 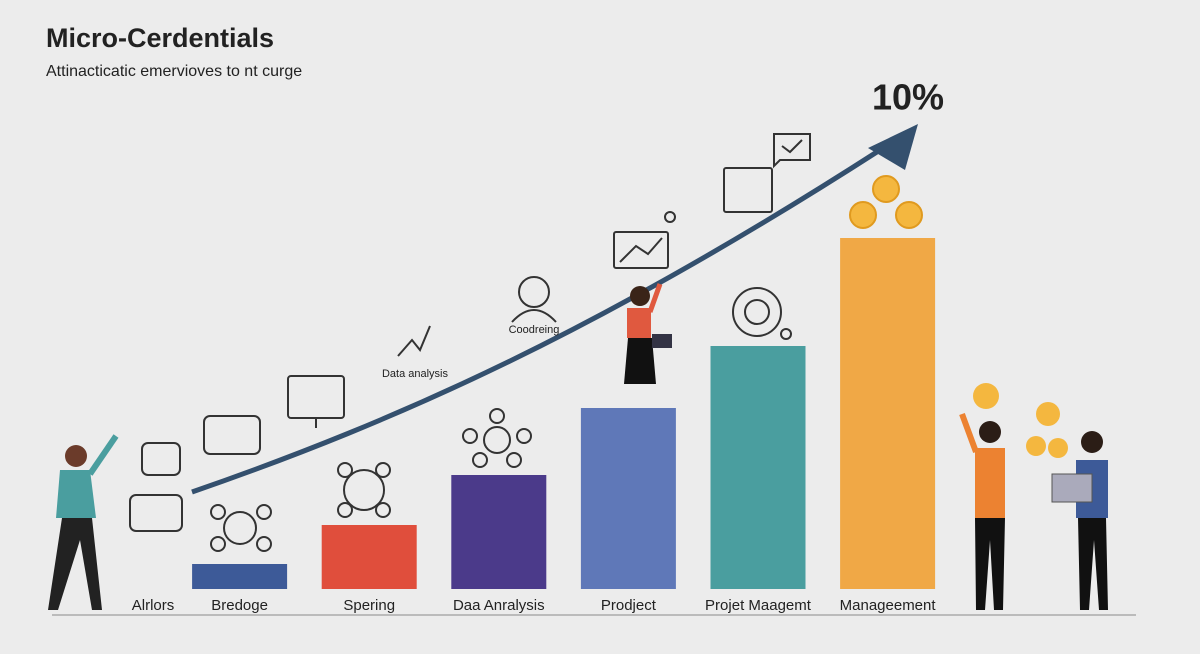 I want to click on chart-title: Micro-Cerdentials, so click(x=160, y=38).